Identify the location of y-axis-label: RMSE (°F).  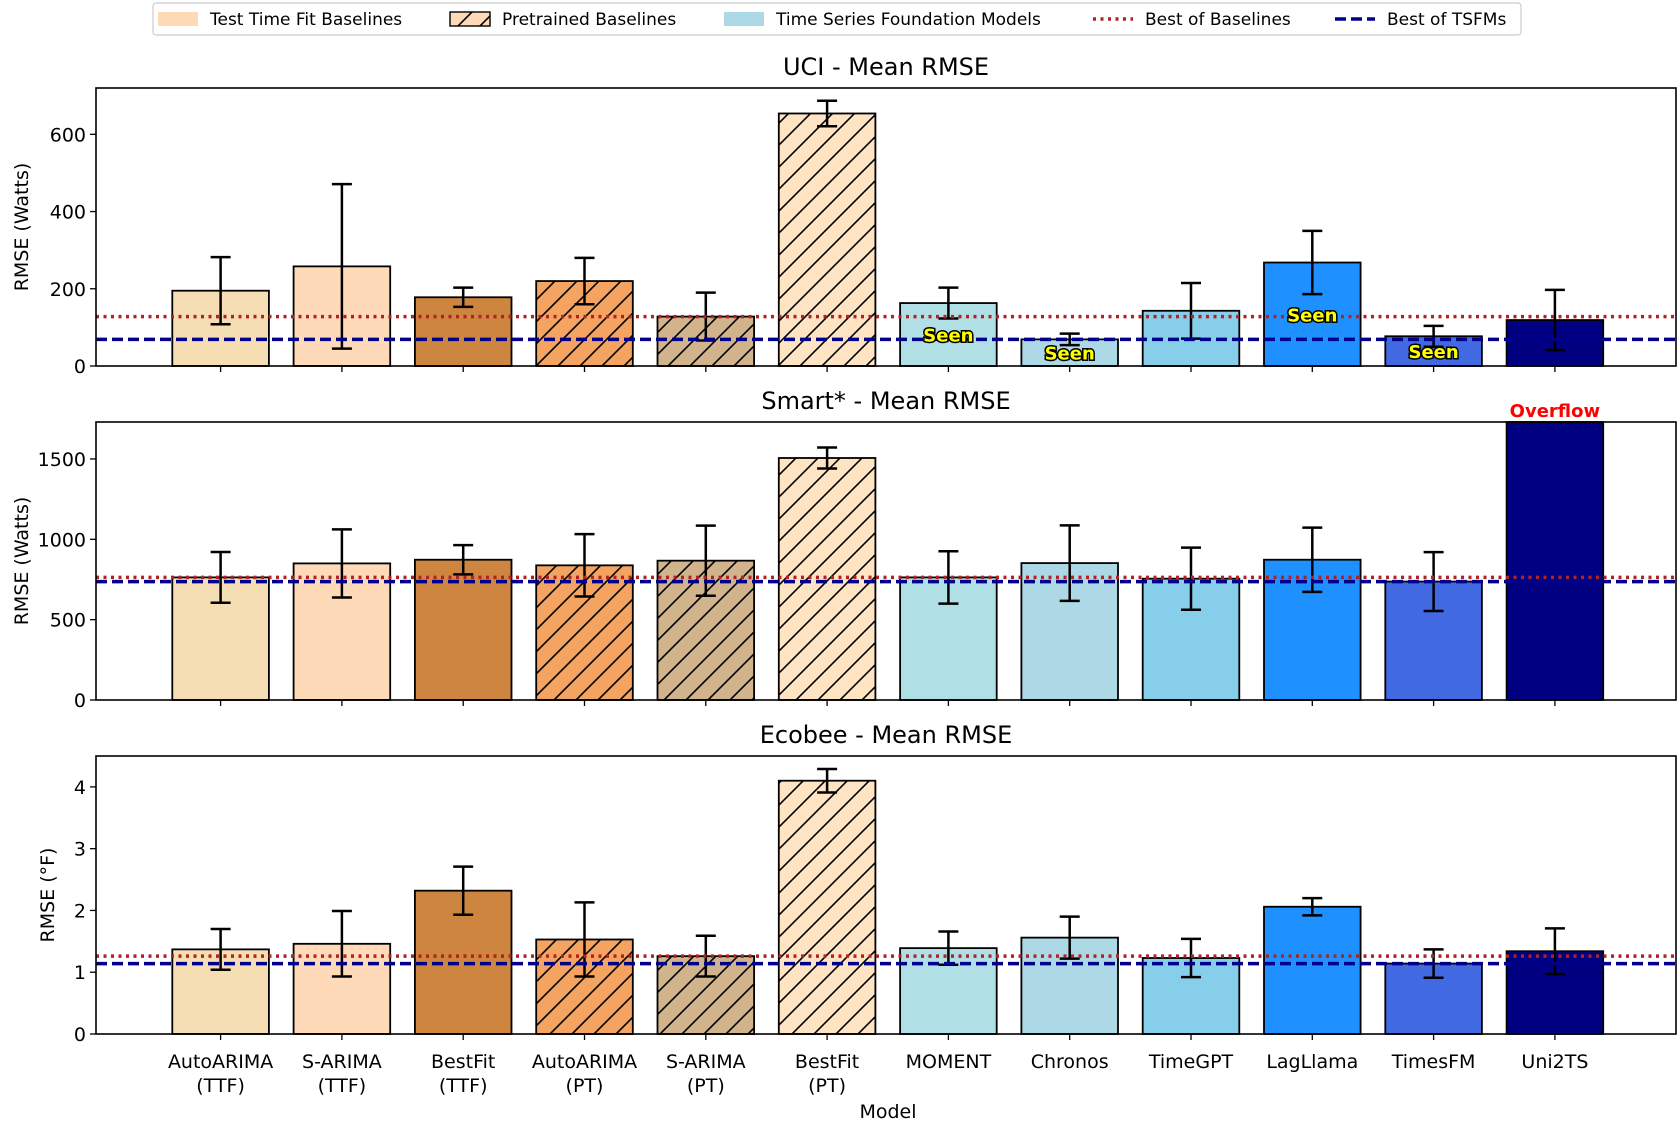
(48, 895).